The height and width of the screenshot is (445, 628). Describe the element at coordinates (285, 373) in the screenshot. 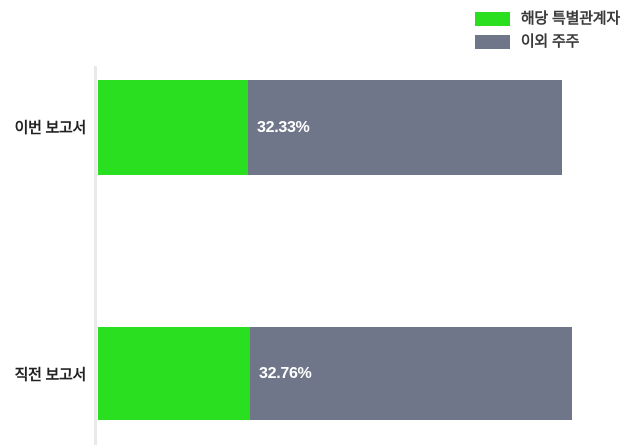

I see `bar-value-label-1: 32.76%` at that location.